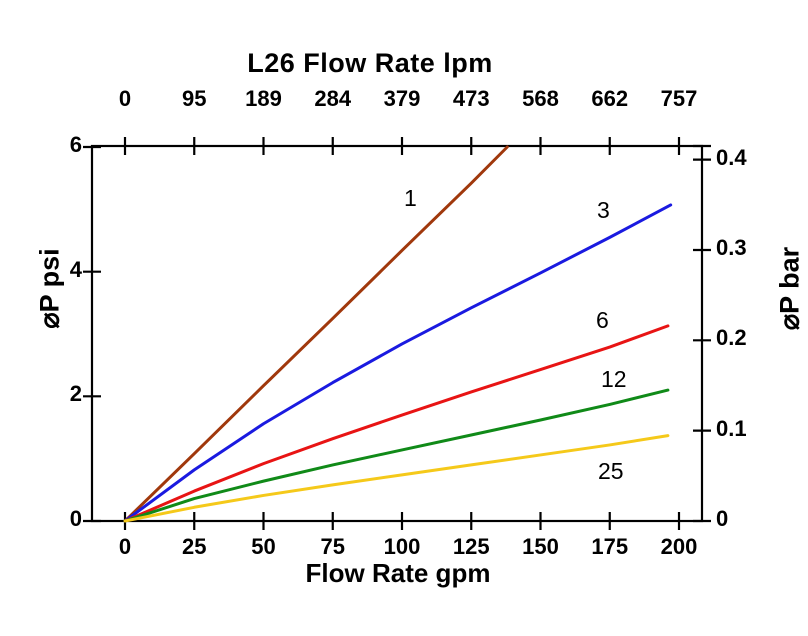 This screenshot has width=808, height=636. Describe the element at coordinates (679, 98) in the screenshot. I see `secondary-x-tick-label-8: 757` at that location.